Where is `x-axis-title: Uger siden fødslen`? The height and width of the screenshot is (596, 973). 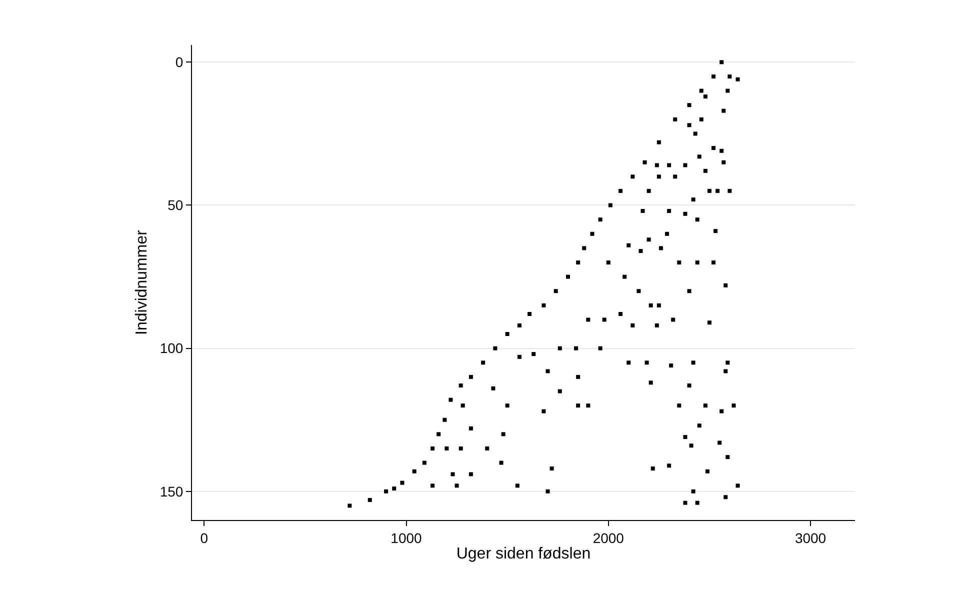
x-axis-title: Uger siden fødslen is located at coordinates (523, 554).